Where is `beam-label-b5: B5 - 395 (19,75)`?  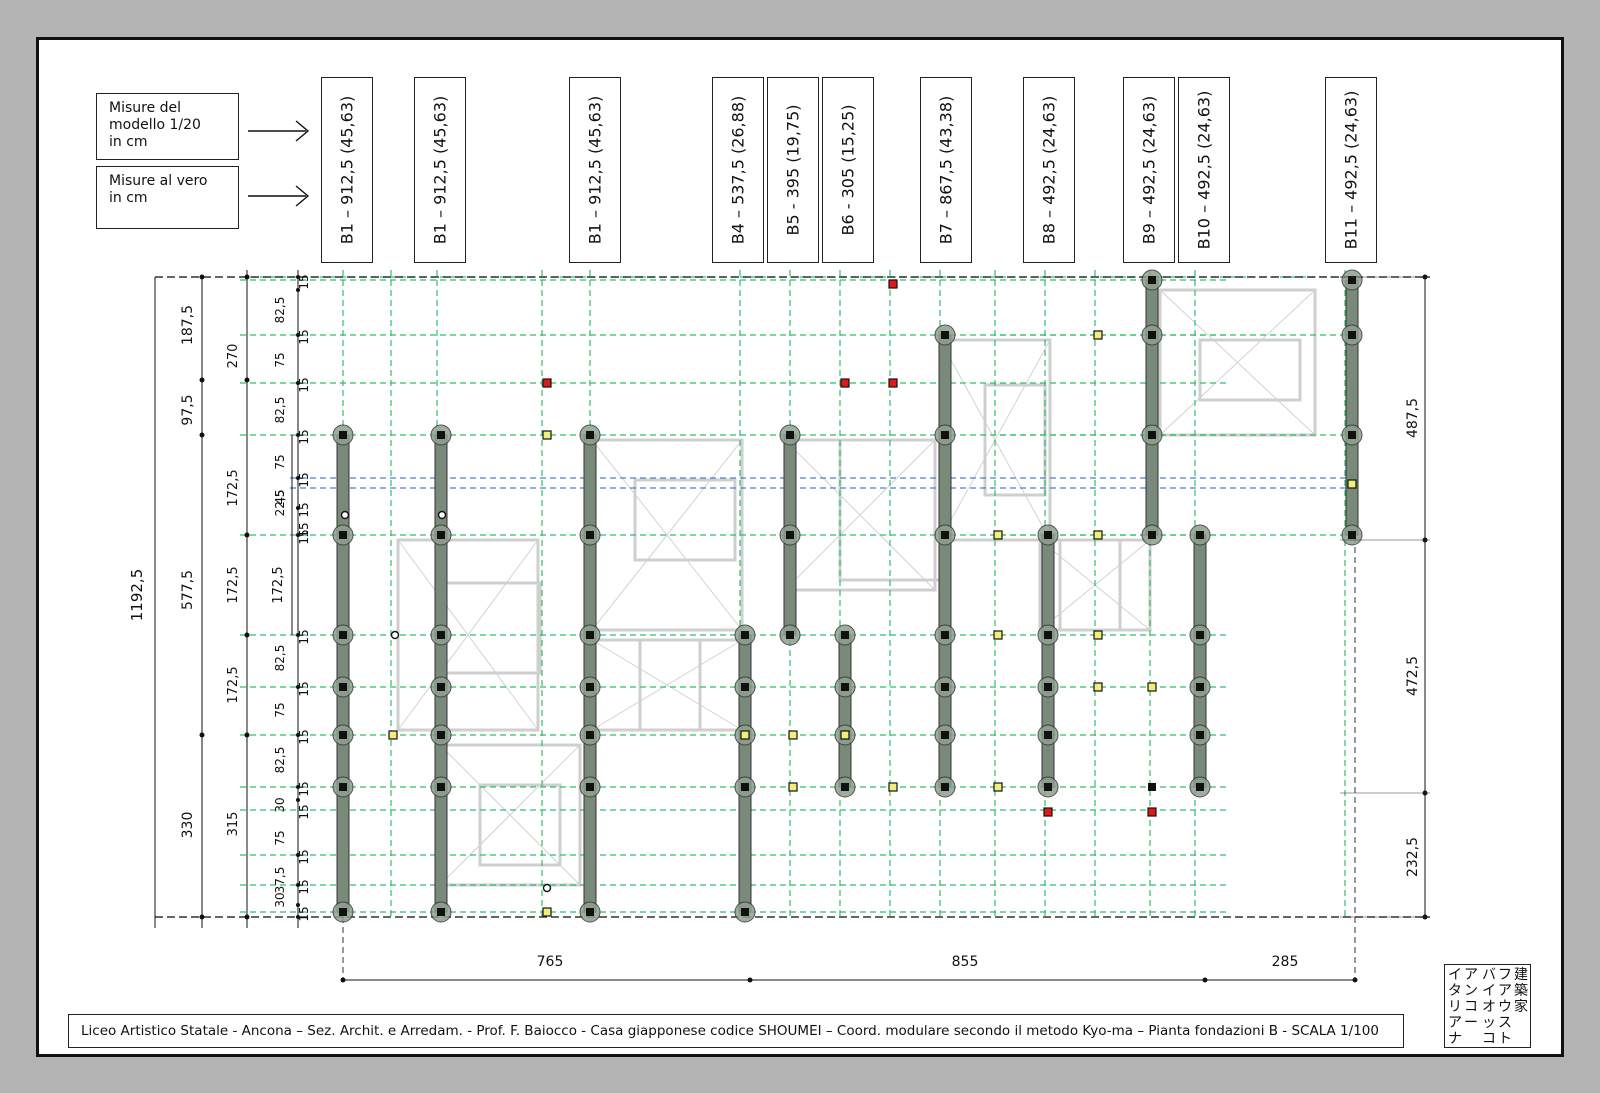
beam-label-b5: B5 - 395 (19,75) is located at coordinates (793, 170).